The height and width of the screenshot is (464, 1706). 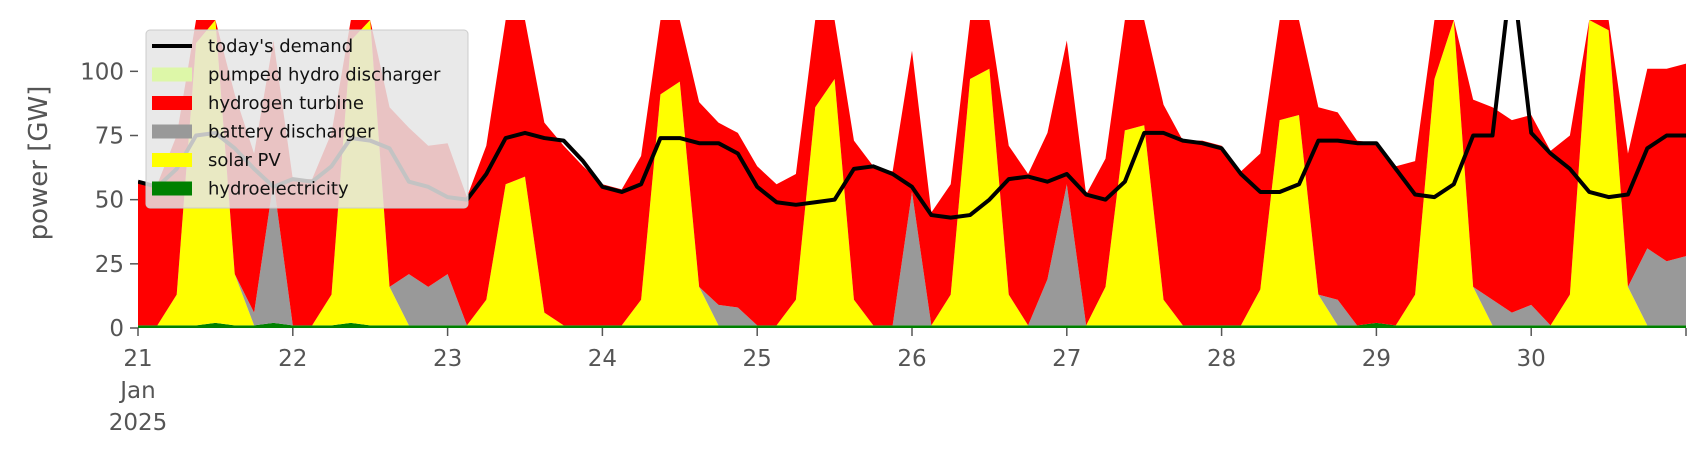 I want to click on legend-box, so click(x=307, y=119).